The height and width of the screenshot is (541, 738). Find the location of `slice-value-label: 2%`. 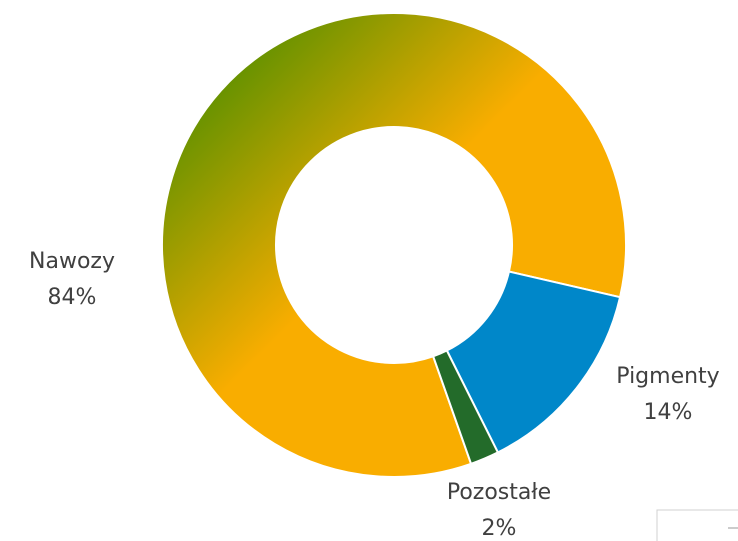

slice-value-label: 2% is located at coordinates (499, 528).